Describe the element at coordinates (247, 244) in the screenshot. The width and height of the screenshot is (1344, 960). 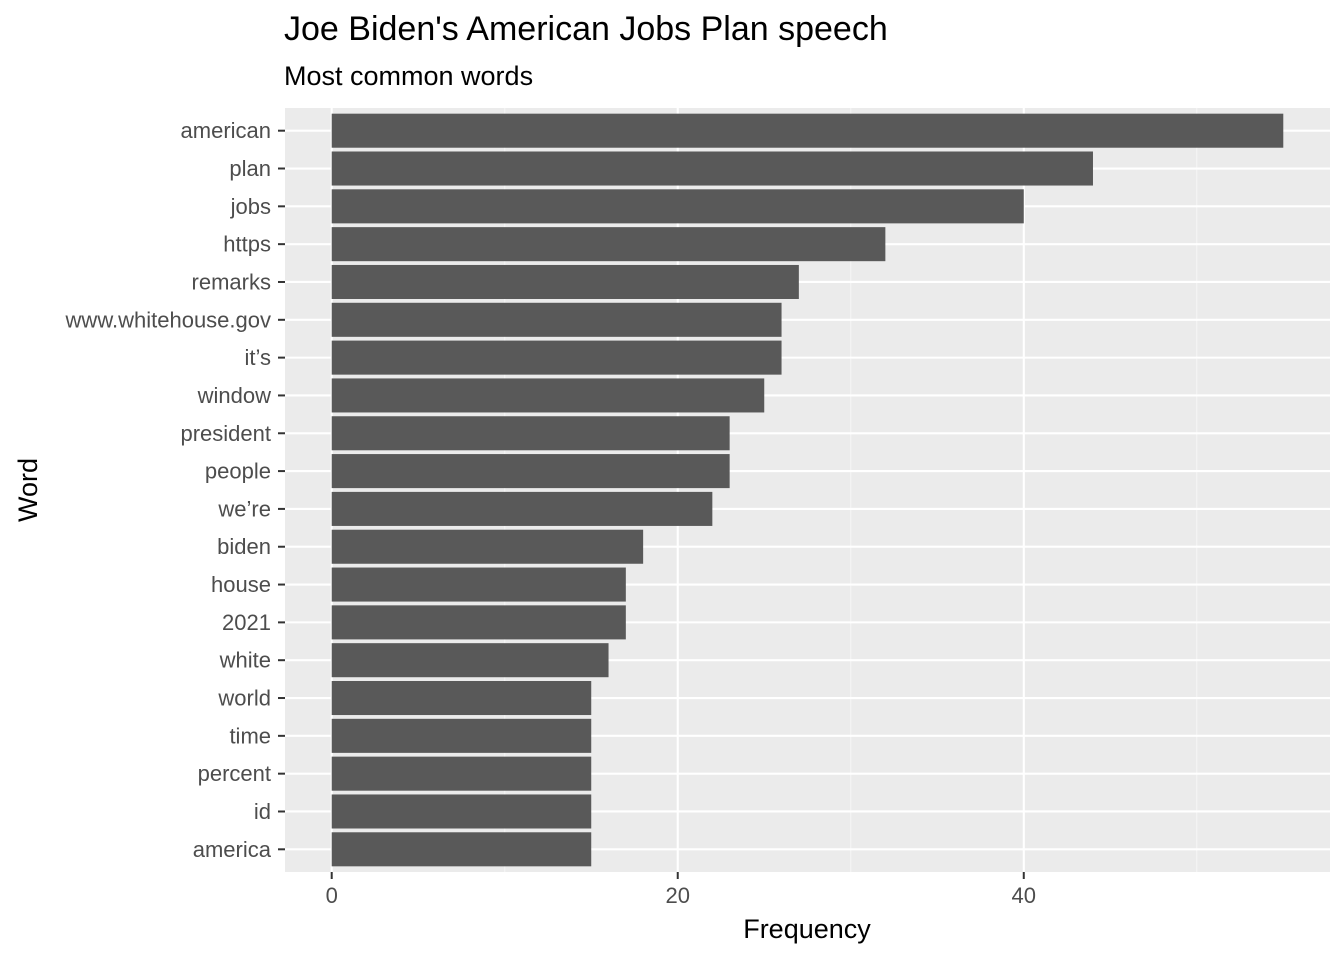
I see `y-tick-label: https` at that location.